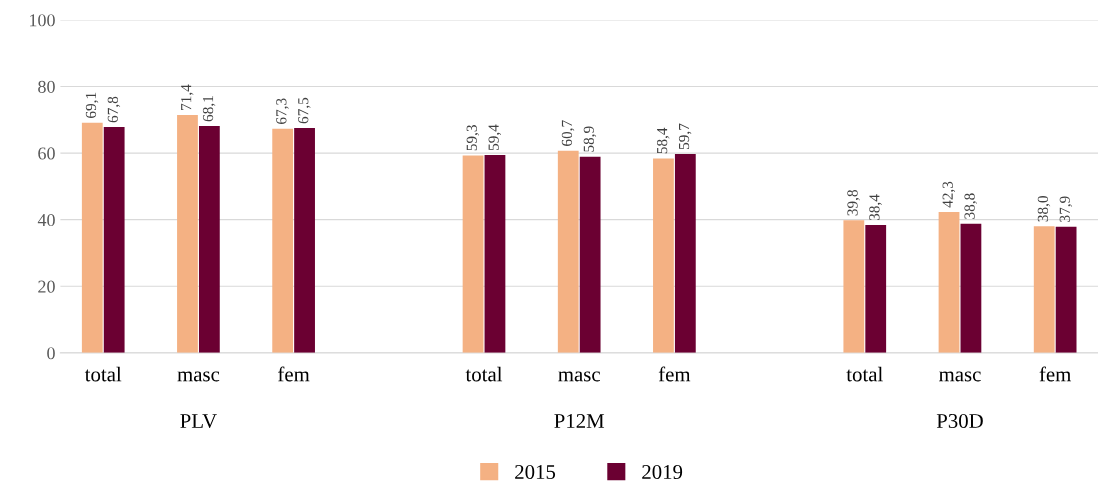 Image resolution: width=1098 pixels, height=497 pixels. What do you see at coordinates (304, 110) in the screenshot?
I see `data-label: 67,5` at bounding box center [304, 110].